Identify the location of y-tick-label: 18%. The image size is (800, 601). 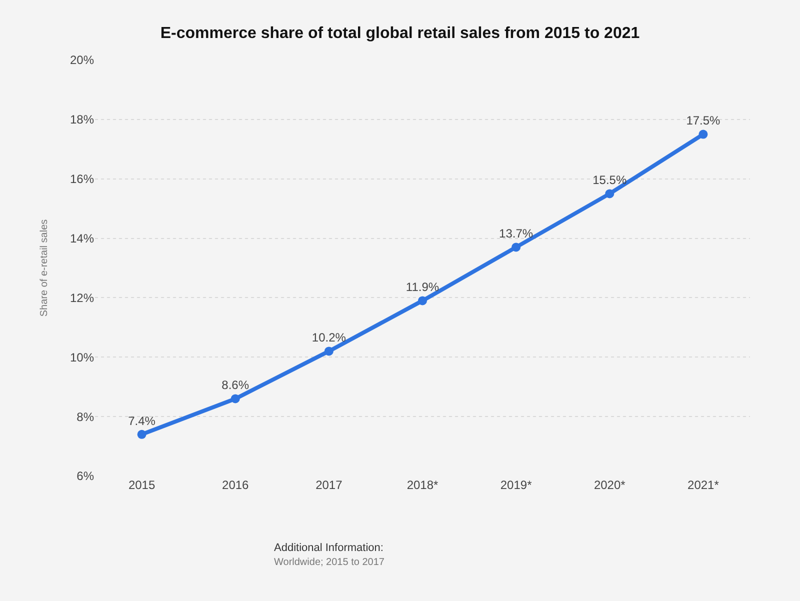
(82, 119).